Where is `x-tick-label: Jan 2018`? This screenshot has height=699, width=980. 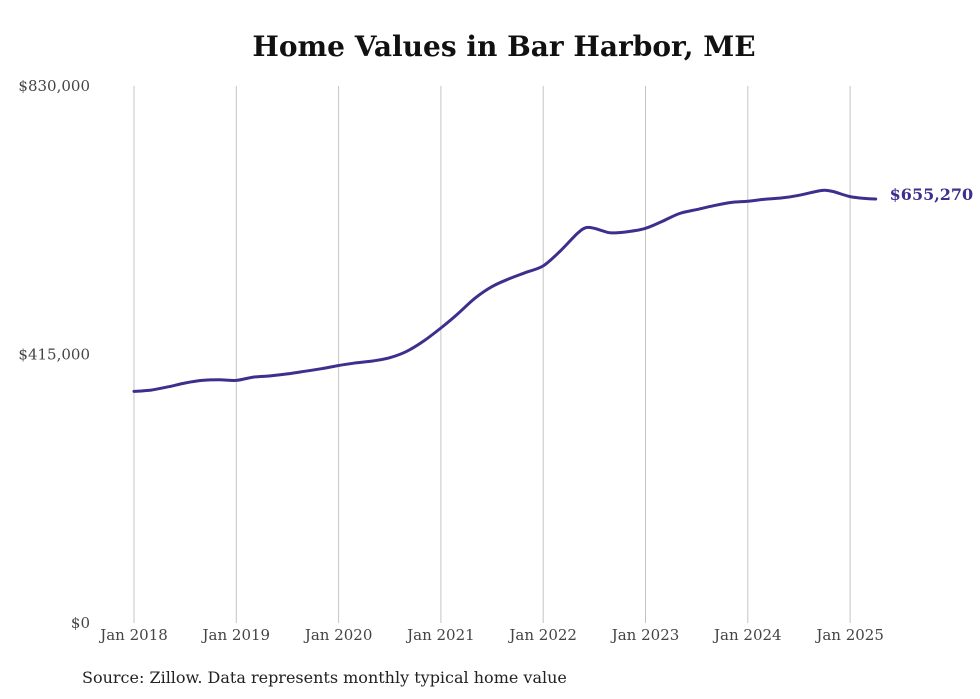 x-tick-label: Jan 2018 is located at coordinates (133, 635).